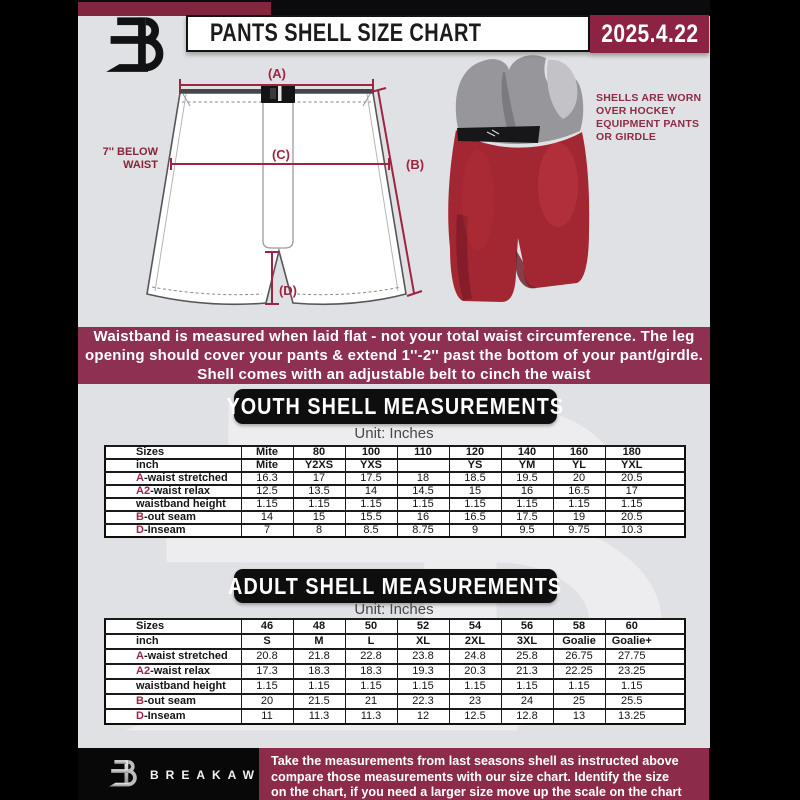 The width and height of the screenshot is (800, 800). Describe the element at coordinates (319, 465) in the screenshot. I see `cell: Y2XS` at that location.